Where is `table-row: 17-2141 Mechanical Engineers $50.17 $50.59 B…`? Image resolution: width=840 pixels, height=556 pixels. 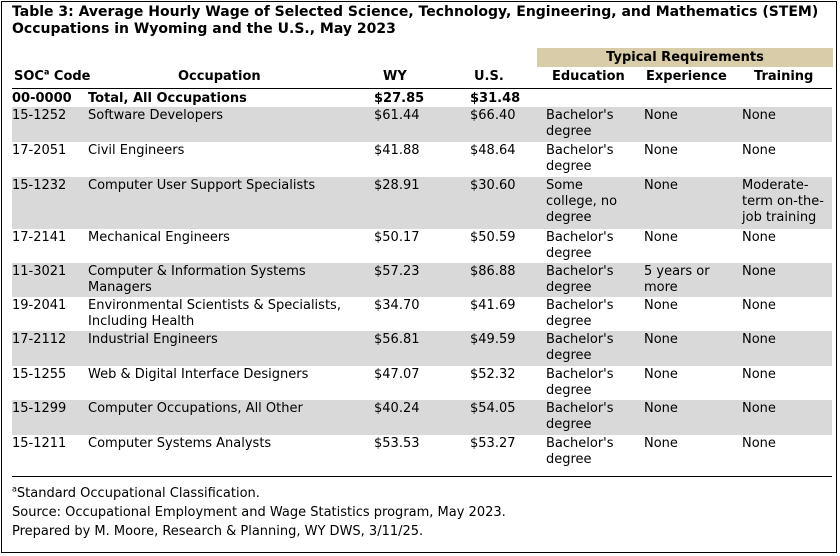
table-row: 17-2141 Mechanical Engineers $50.17 $50.59 B… is located at coordinates (422, 246).